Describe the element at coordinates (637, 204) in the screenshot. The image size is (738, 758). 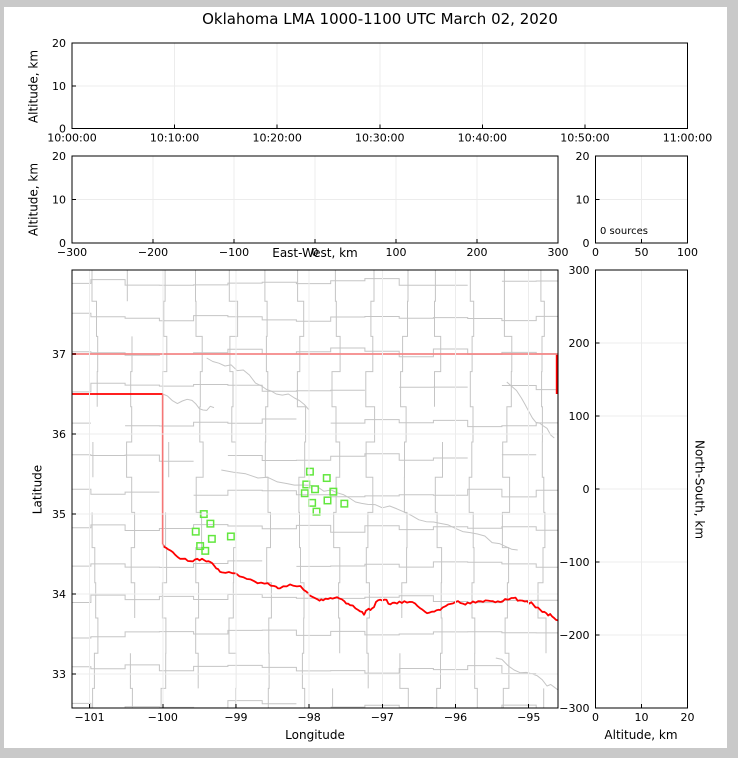
I see `axis-ticks: 0 50 100 0 10 20` at that location.